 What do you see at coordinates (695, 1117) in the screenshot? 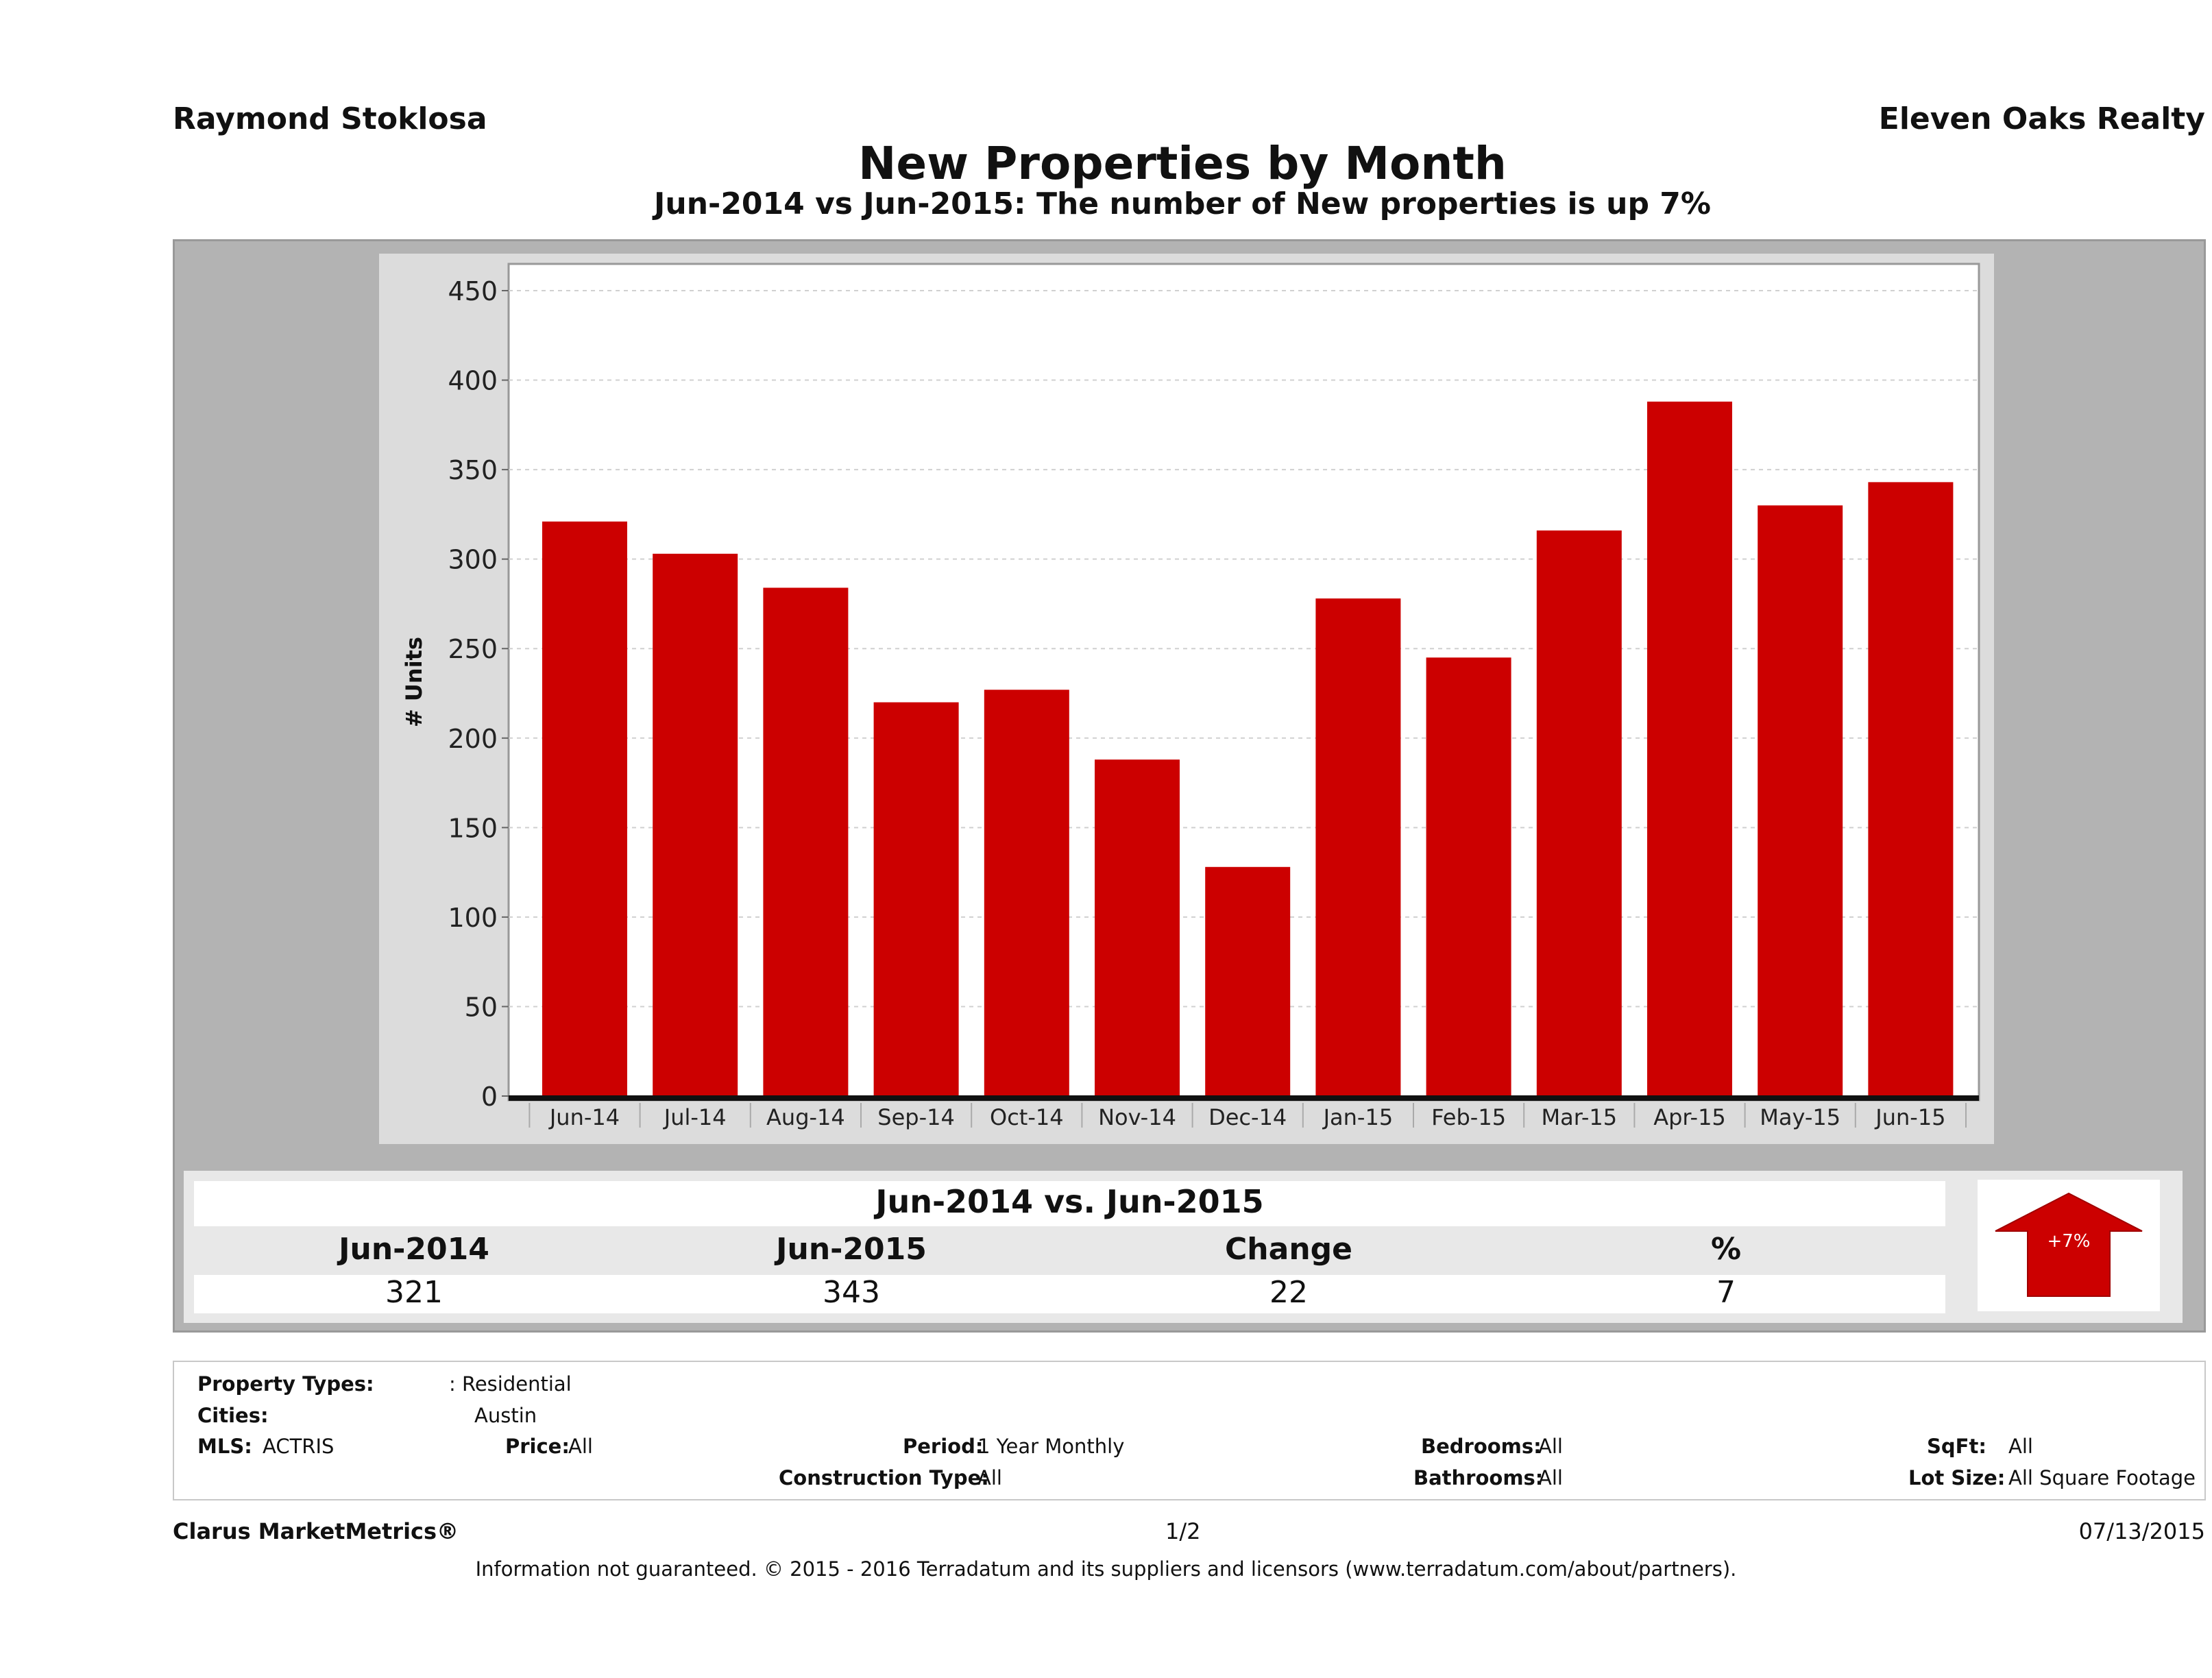
I see `x-tick-label: Jul-14` at bounding box center [695, 1117].